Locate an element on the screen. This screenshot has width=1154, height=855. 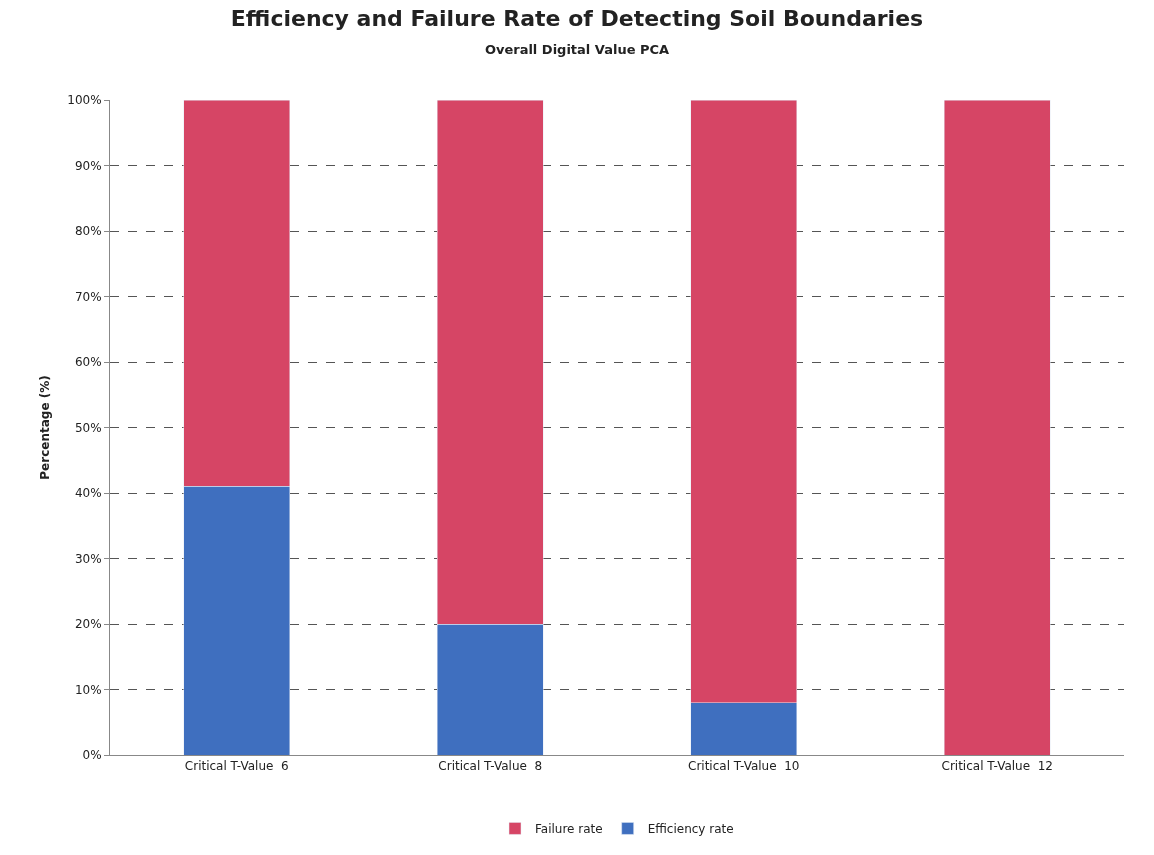
x-tick-label: Critical T-Value 12 is located at coordinates (997, 766).